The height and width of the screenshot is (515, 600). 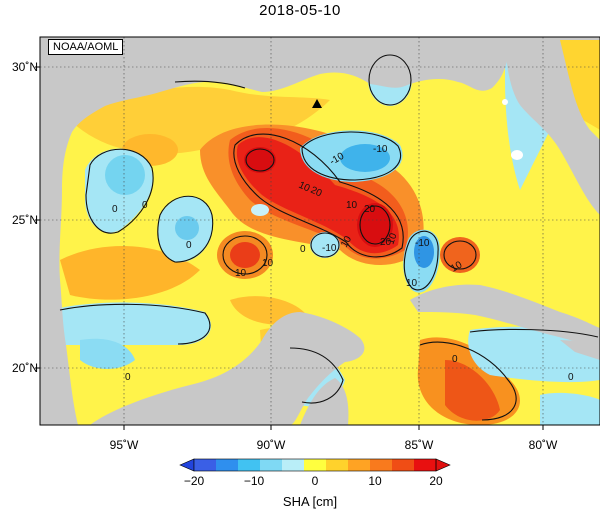 What do you see at coordinates (580, 350) in the screenshot?
I see `land-hispaniola-edge` at bounding box center [580, 350].